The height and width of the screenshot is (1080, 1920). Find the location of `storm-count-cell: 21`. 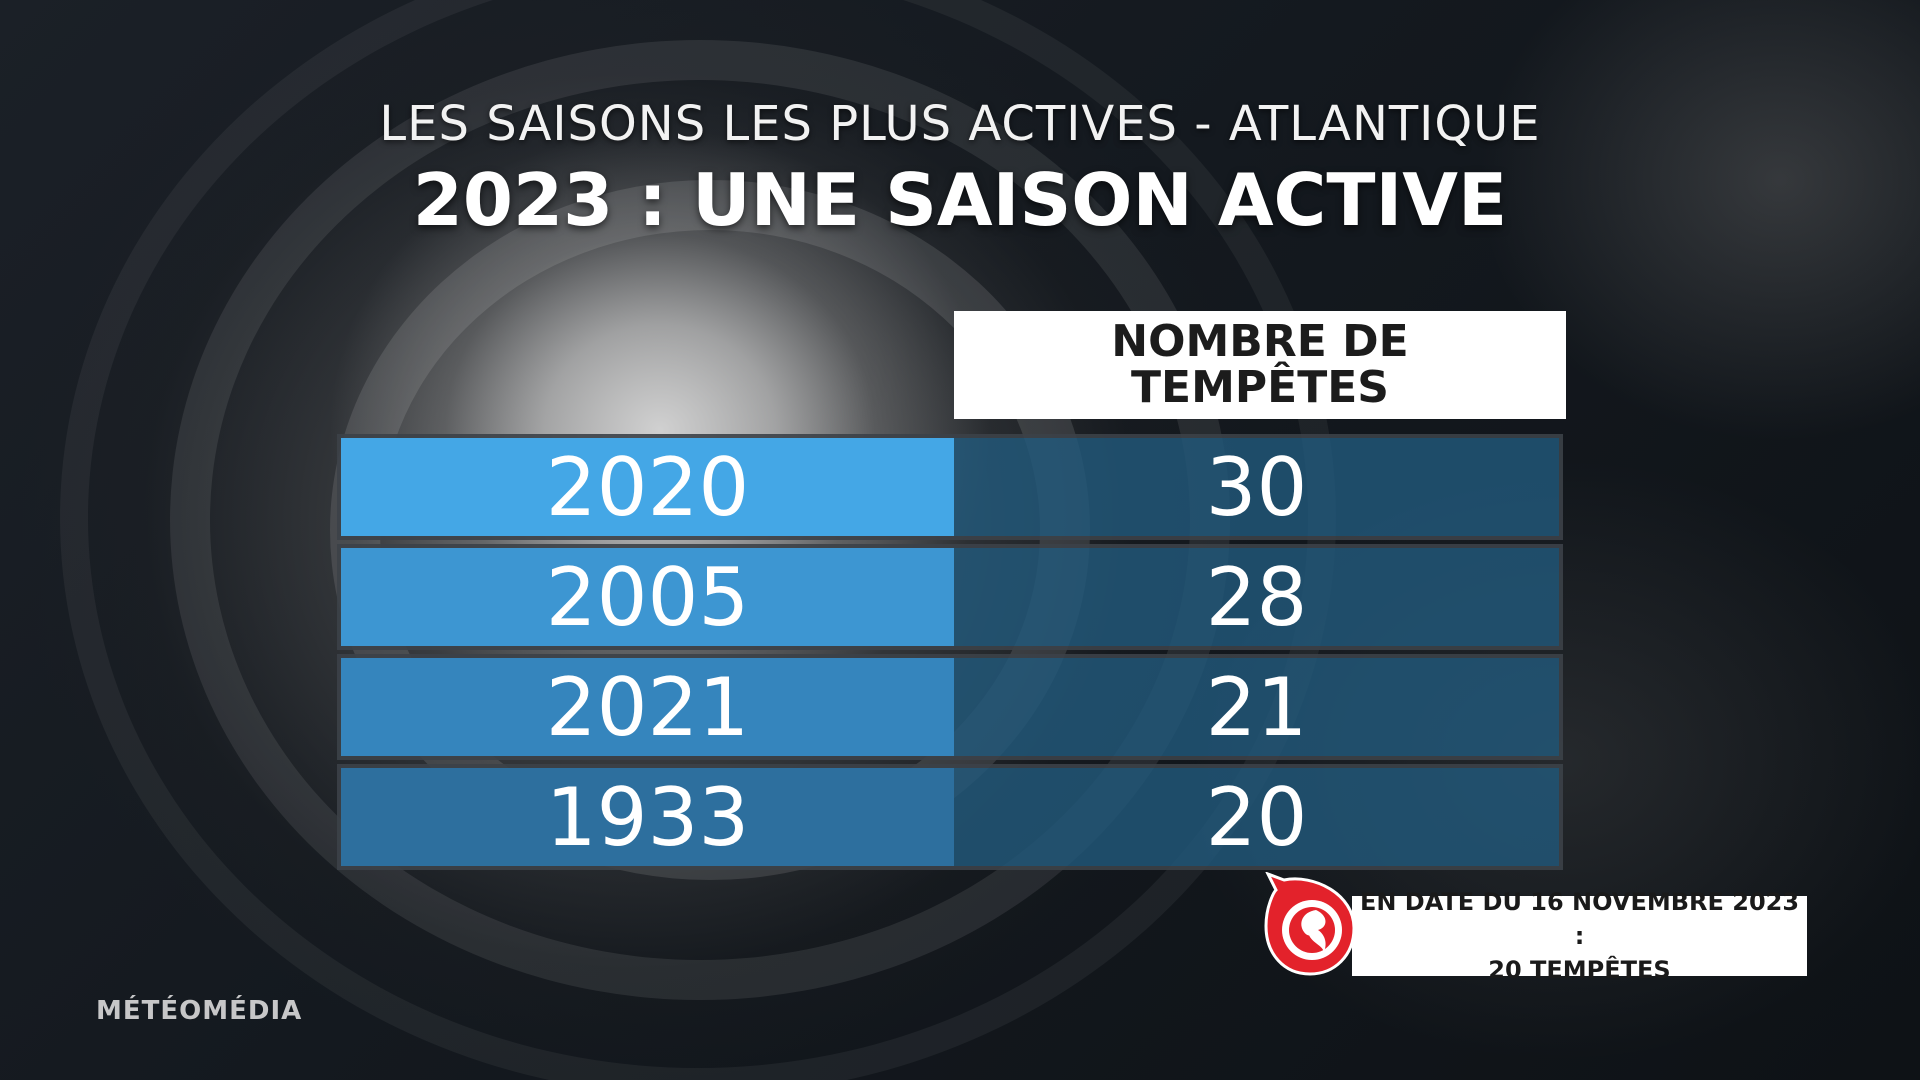

storm-count-cell: 21 is located at coordinates (1256, 707).